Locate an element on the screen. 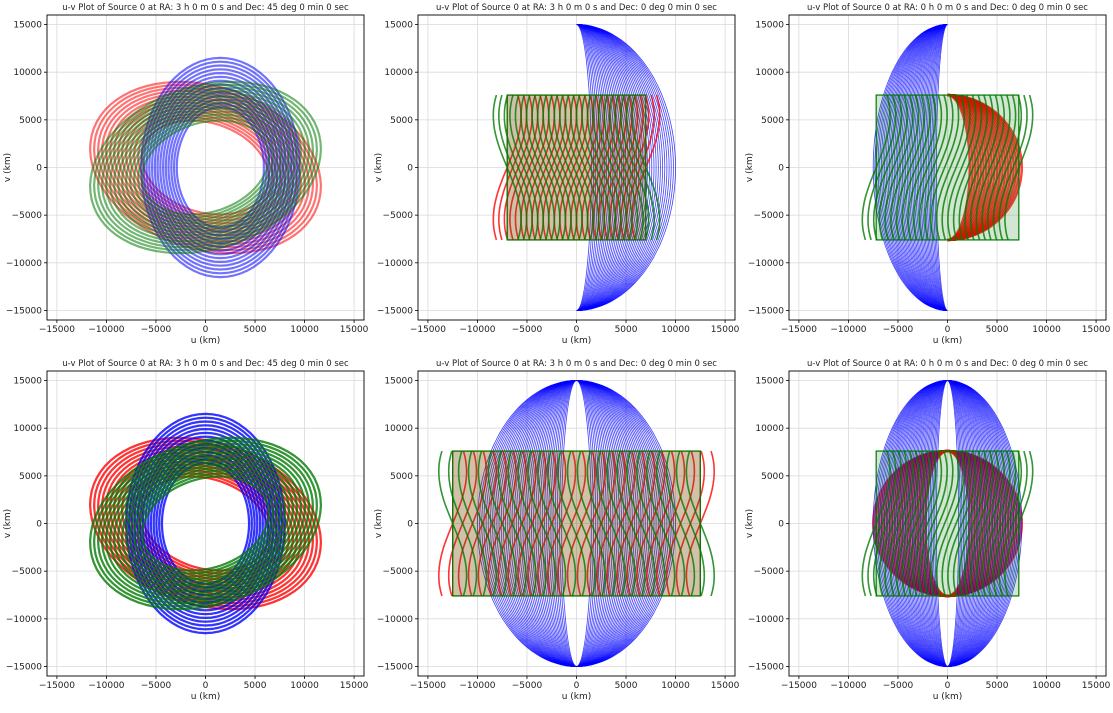  series-green-mirror-track is located at coordinates (205, 523).